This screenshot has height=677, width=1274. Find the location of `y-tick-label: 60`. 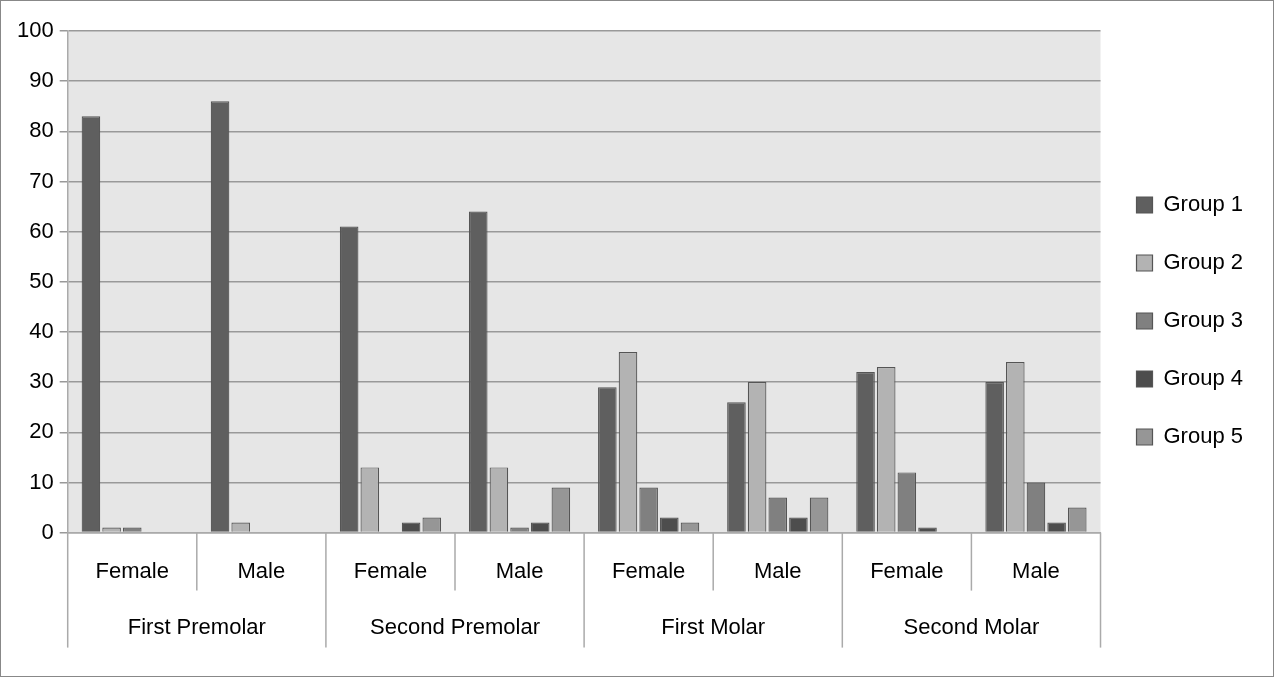

y-tick-label: 60 is located at coordinates (41, 230).